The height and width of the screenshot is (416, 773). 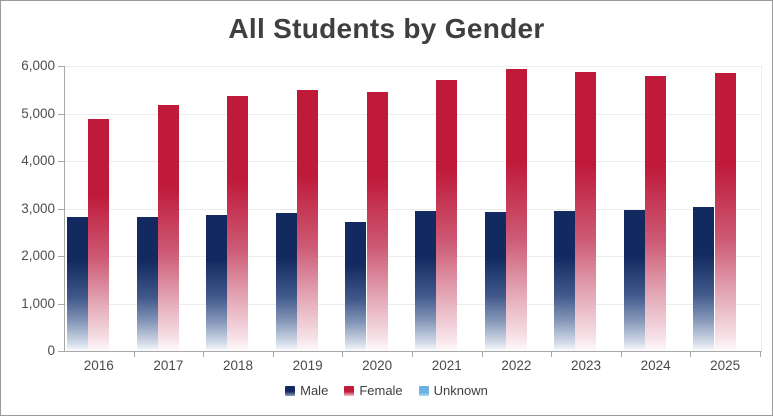 I want to click on bar-female-2025, so click(x=725, y=212).